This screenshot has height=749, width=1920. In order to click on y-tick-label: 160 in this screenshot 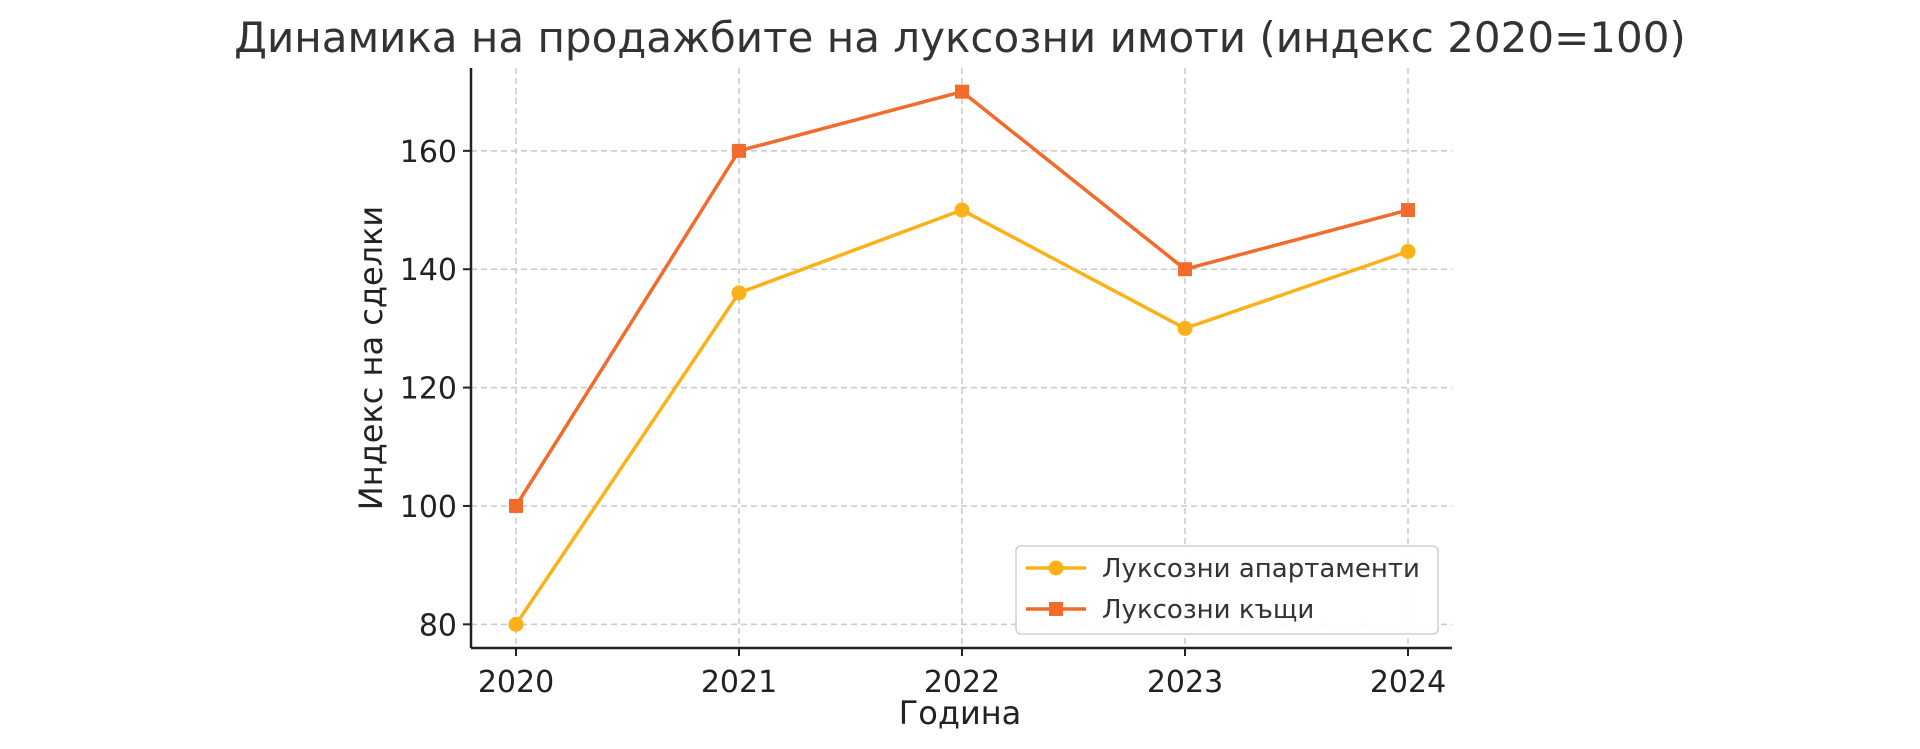, I will do `click(428, 152)`.